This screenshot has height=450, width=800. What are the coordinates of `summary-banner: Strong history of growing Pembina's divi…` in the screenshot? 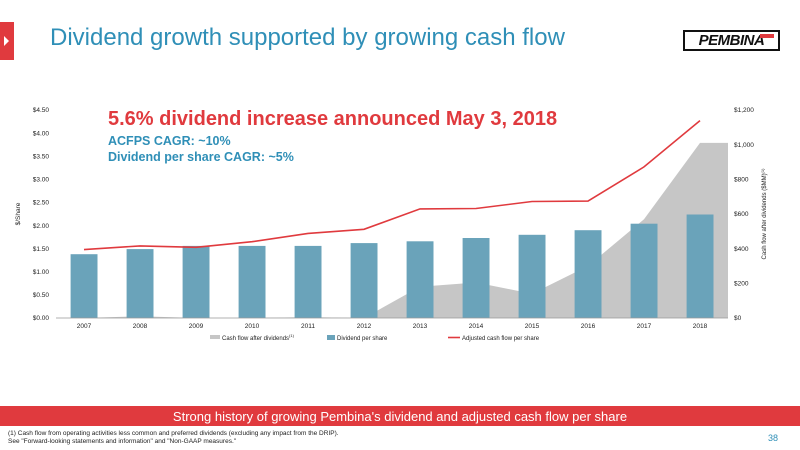 It's located at (400, 416).